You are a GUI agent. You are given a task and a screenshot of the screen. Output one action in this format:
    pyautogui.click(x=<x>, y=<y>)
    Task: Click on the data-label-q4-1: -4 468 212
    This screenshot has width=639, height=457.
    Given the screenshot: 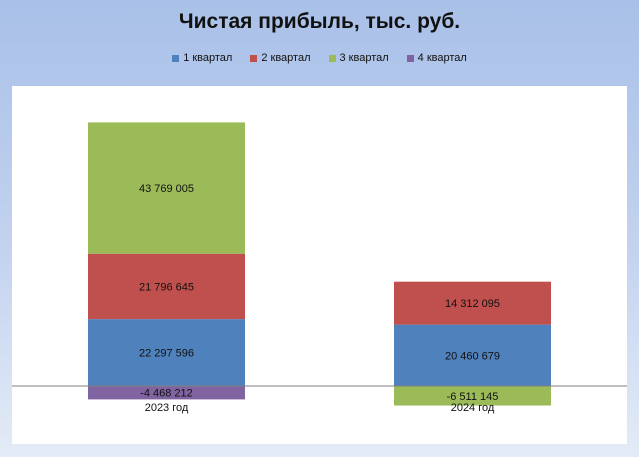 What is the action you would take?
    pyautogui.click(x=166, y=394)
    